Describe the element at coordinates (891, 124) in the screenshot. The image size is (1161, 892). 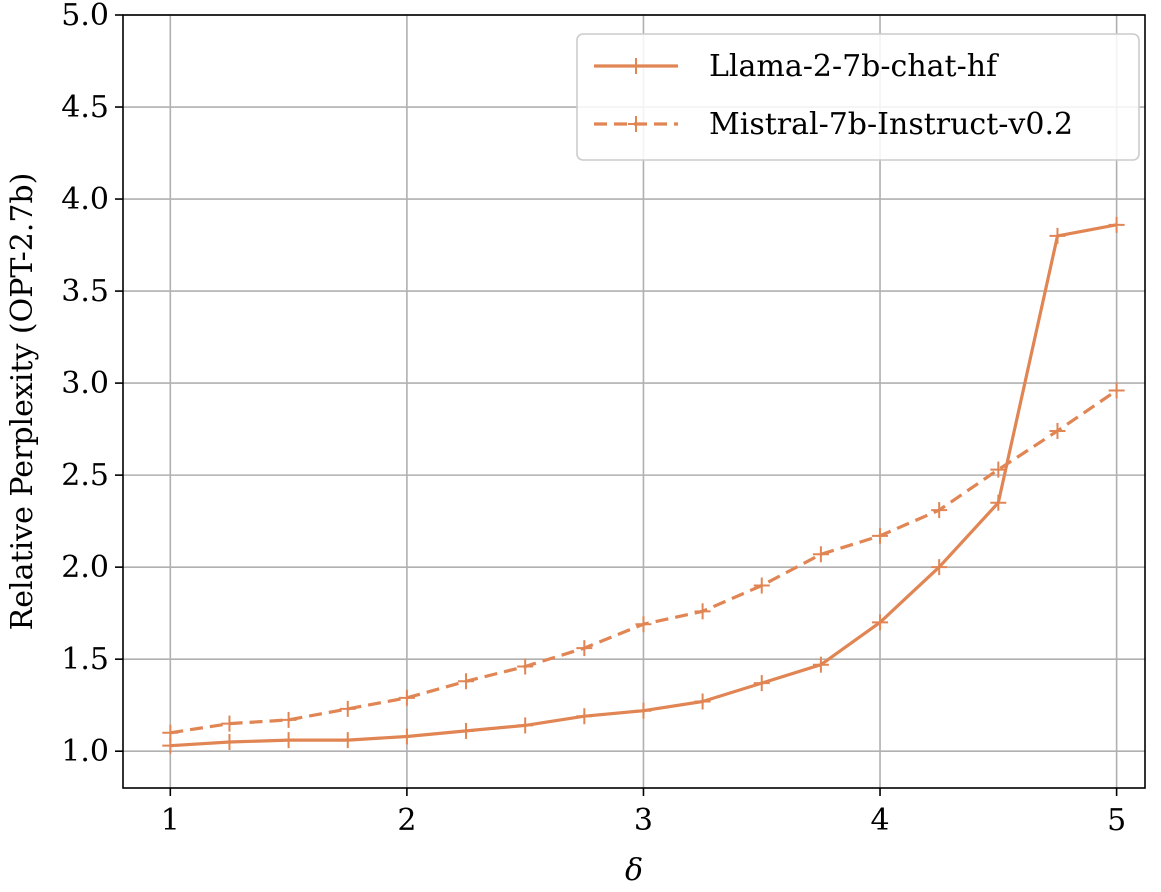
I see `legend-label: Mistral-7b-Instruct-v0.2` at that location.